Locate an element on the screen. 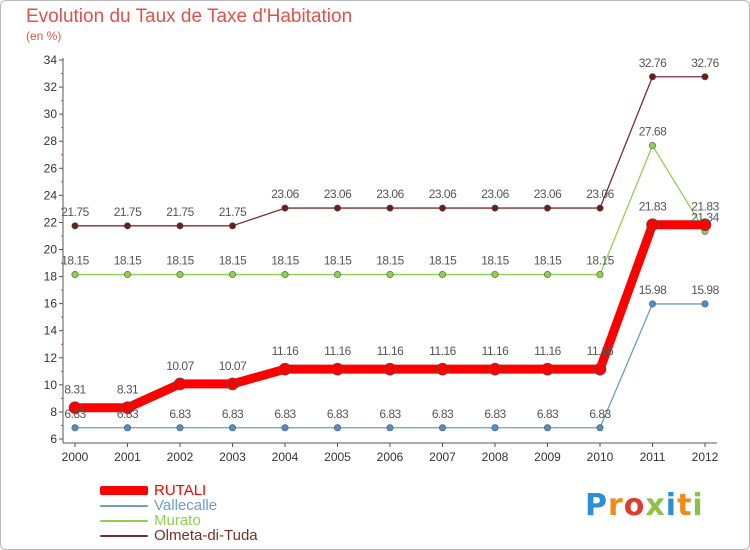 Image resolution: width=750 pixels, height=550 pixels. y-tick-label: 10 is located at coordinates (51, 385).